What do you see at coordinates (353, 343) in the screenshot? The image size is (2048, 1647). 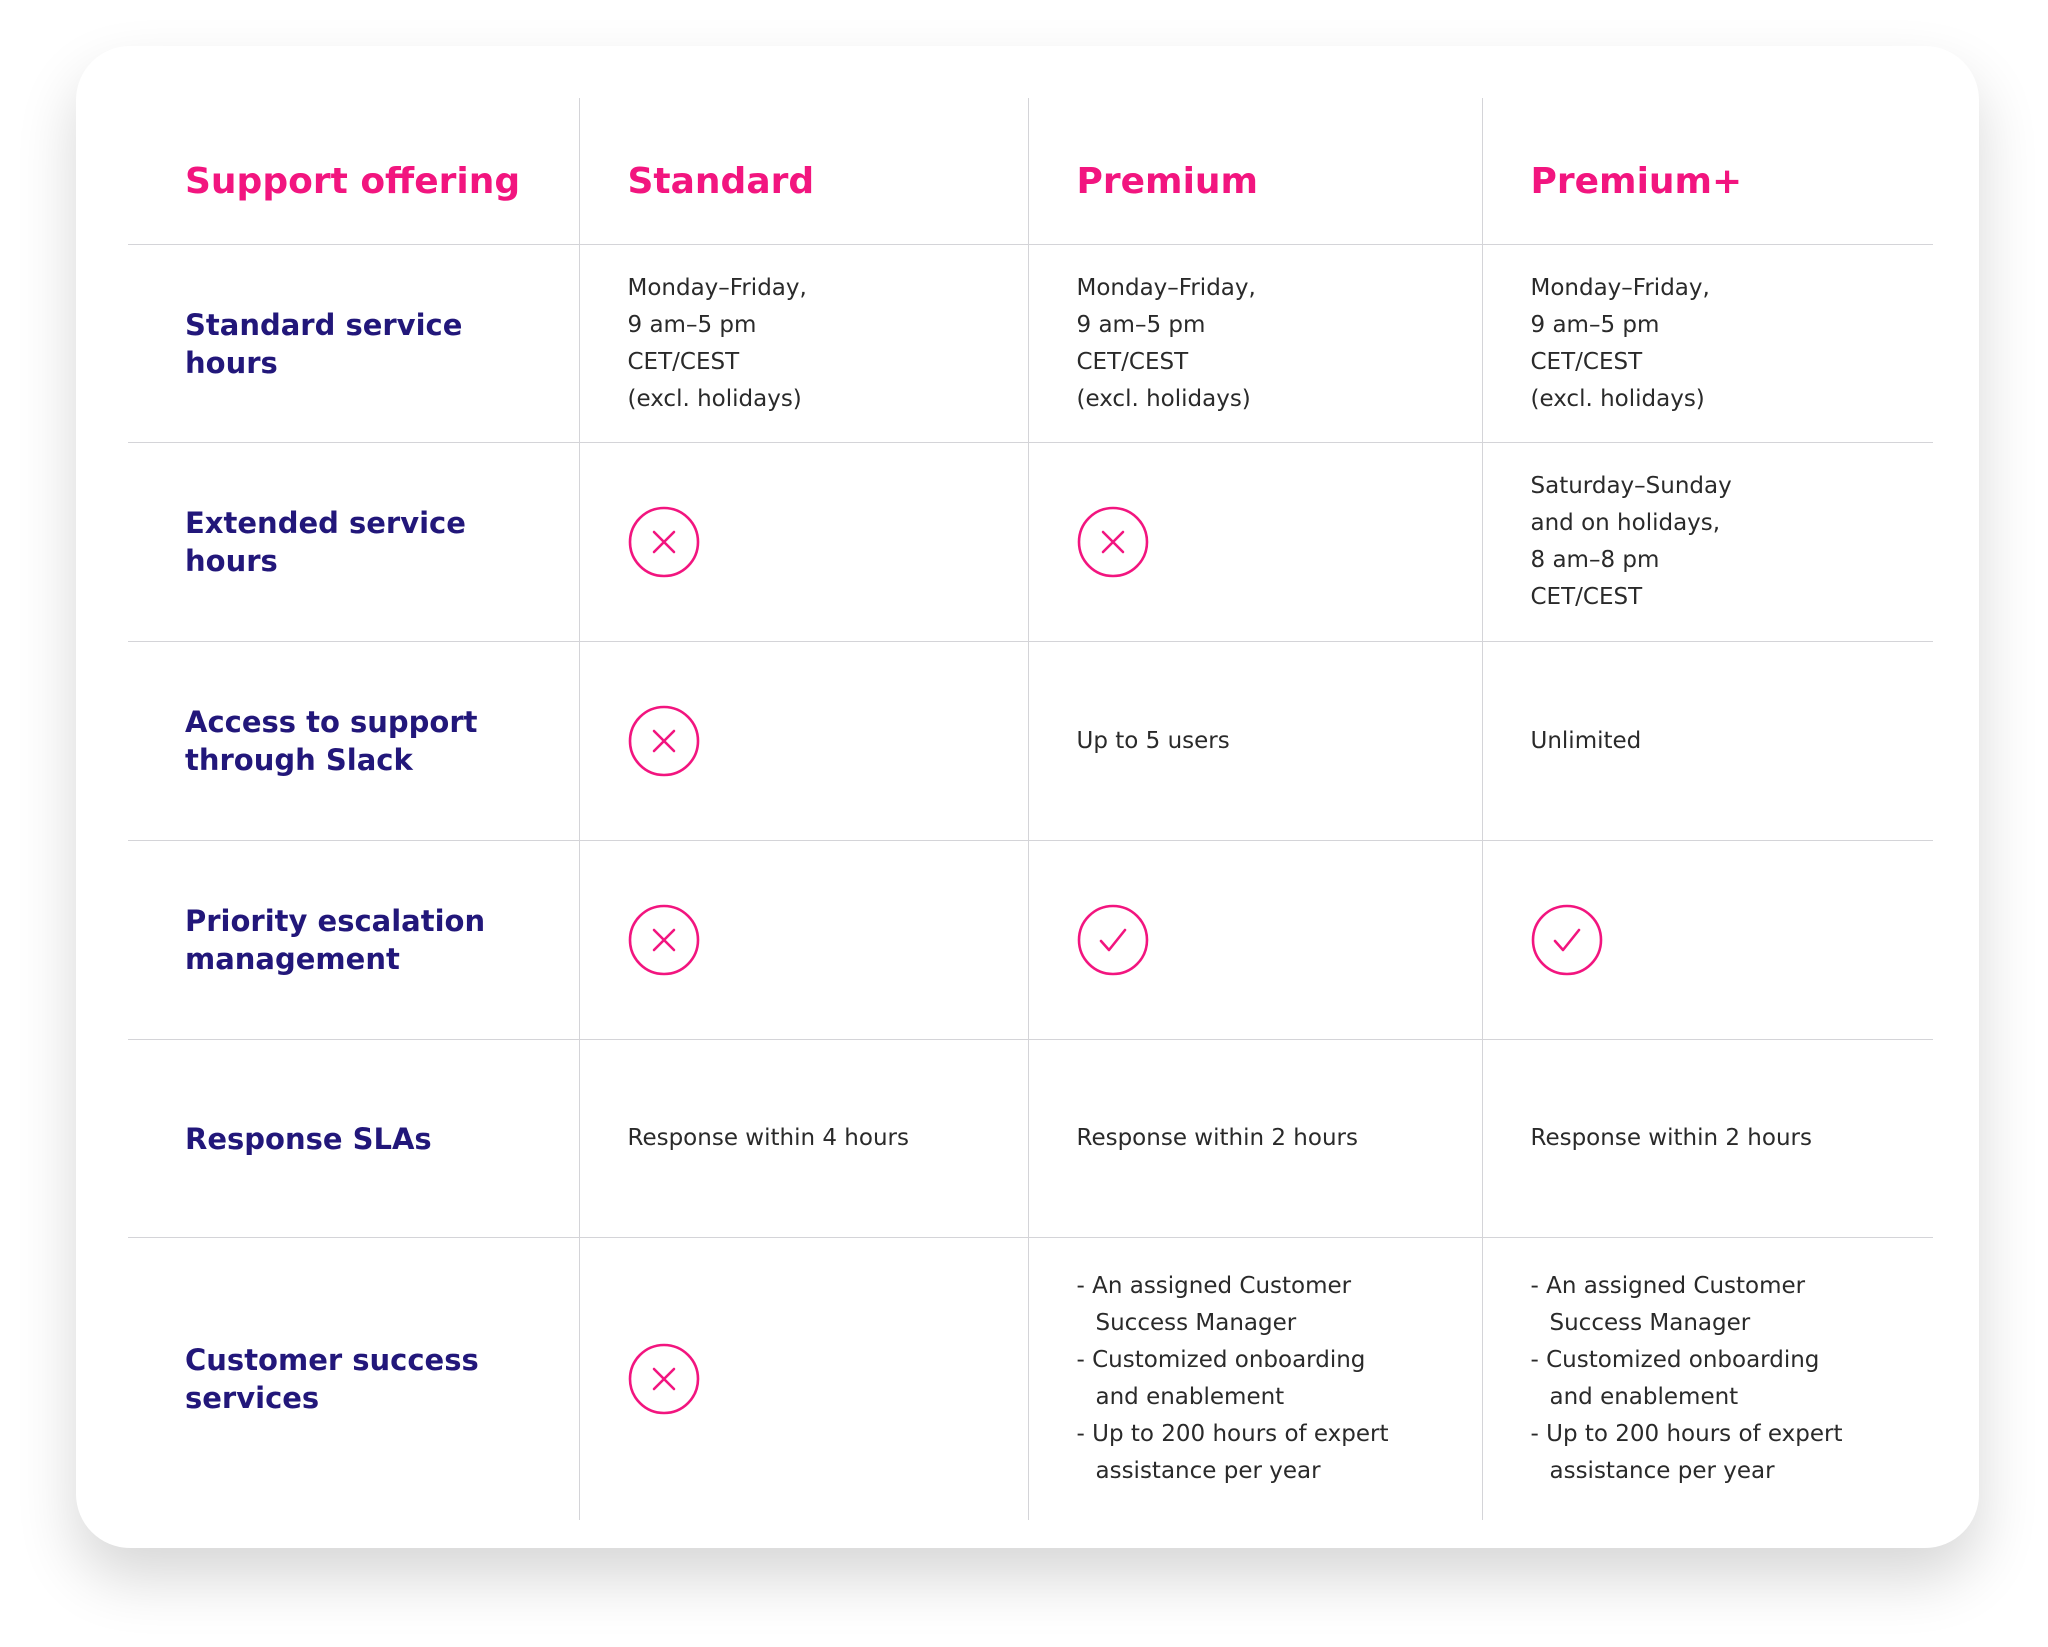 I see `row-label: Standard service hours` at bounding box center [353, 343].